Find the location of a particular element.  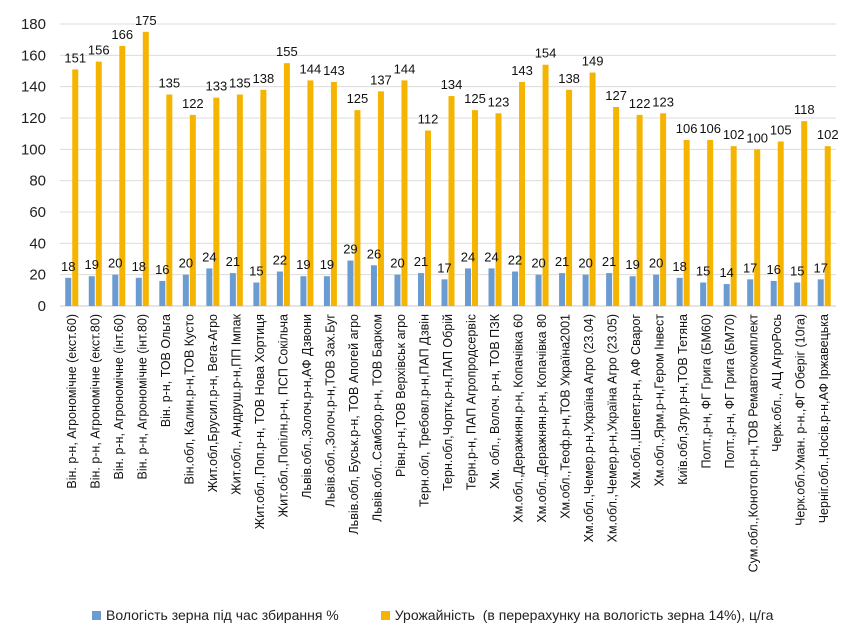

data-label-moisture: 15 is located at coordinates (703, 271).